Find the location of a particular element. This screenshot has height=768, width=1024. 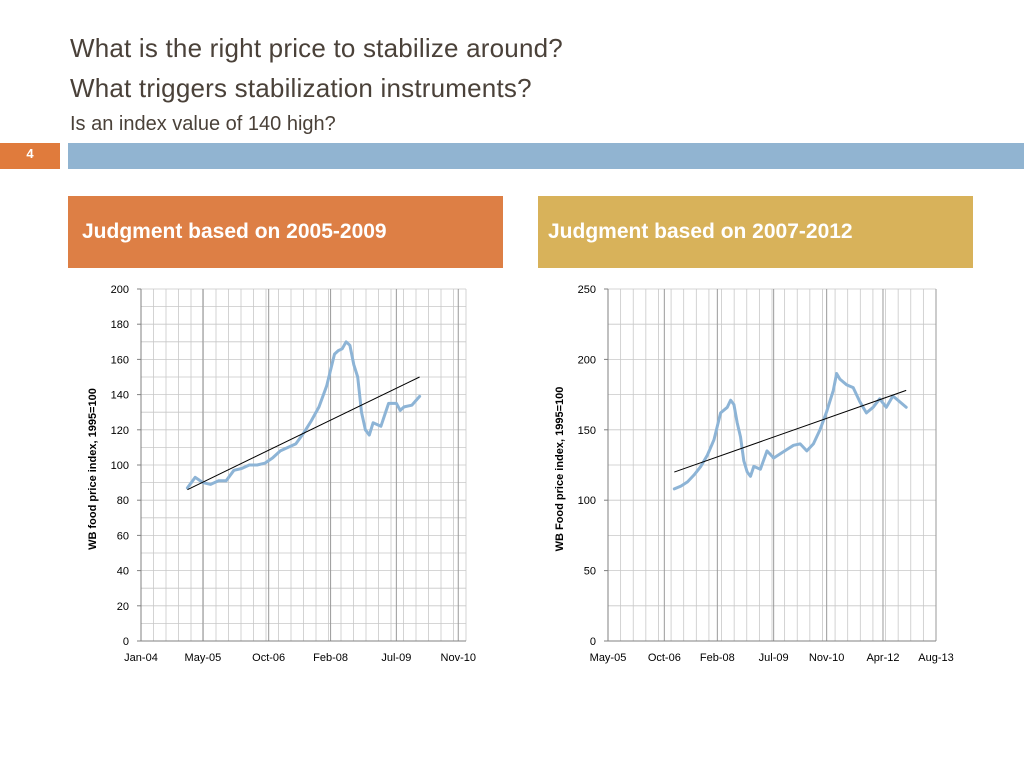

title-line-2: What triggers stabilization instruments? is located at coordinates (301, 88).